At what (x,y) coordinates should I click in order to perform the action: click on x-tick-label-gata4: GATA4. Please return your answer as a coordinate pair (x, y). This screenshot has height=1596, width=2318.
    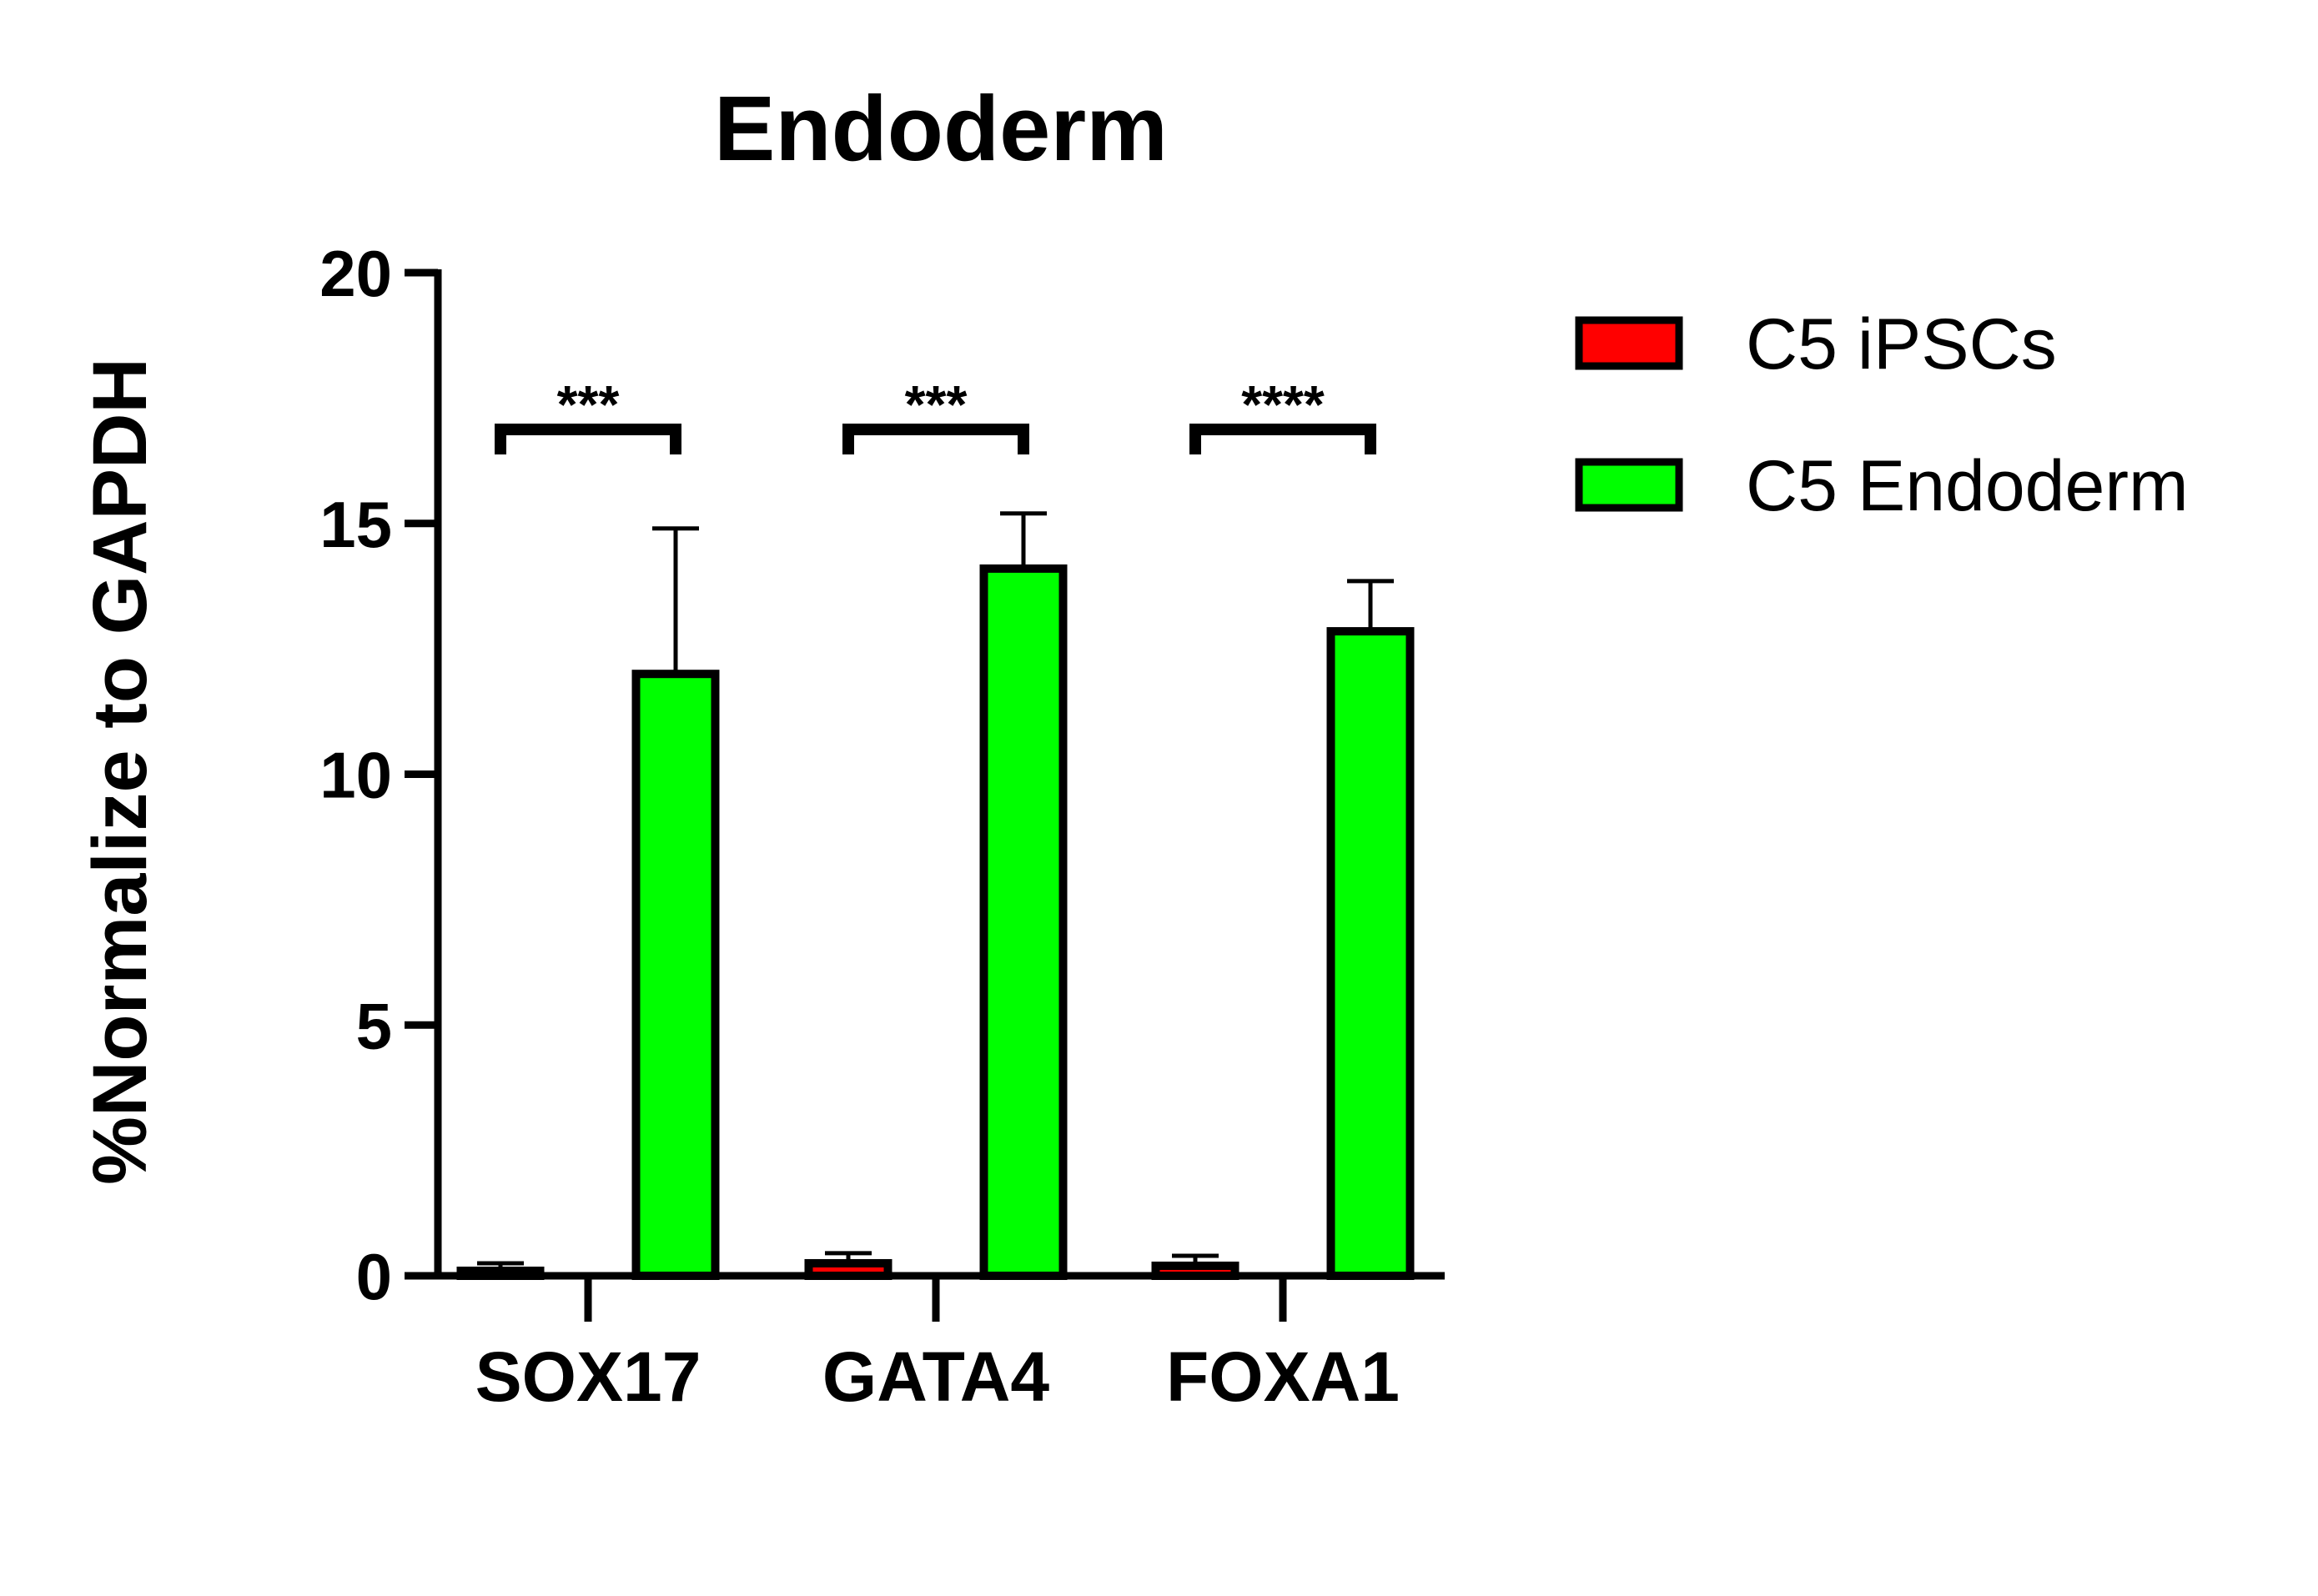
    Looking at the image, I should click on (936, 1377).